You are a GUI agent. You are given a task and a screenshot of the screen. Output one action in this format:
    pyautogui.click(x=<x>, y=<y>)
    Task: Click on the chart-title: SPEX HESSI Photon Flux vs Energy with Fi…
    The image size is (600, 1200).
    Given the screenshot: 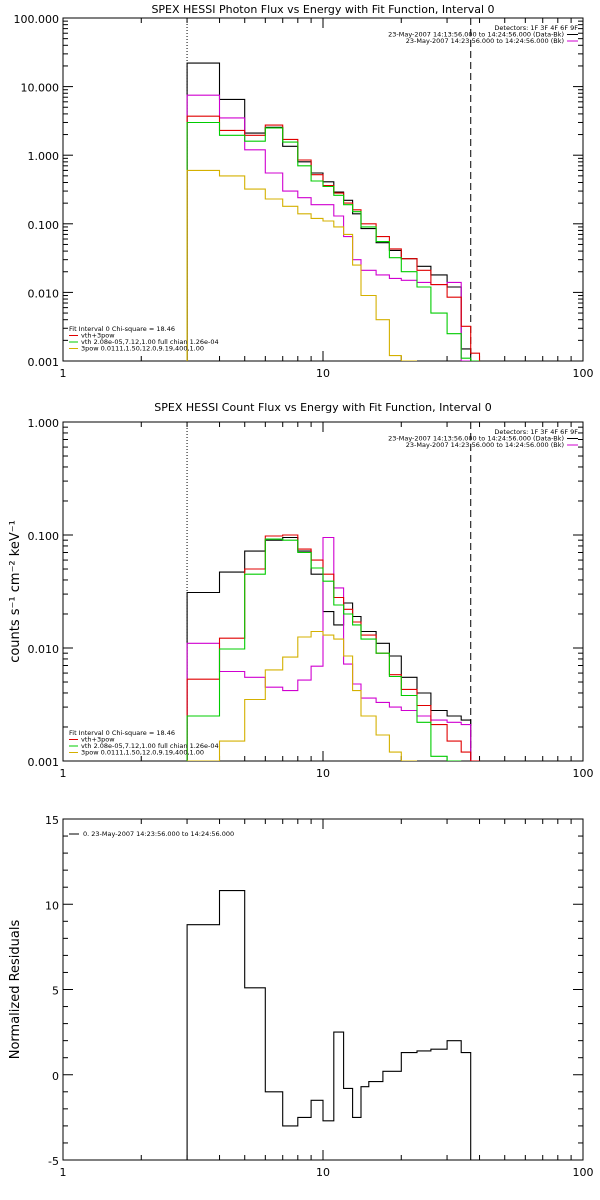 What is the action you would take?
    pyautogui.click(x=322, y=9)
    